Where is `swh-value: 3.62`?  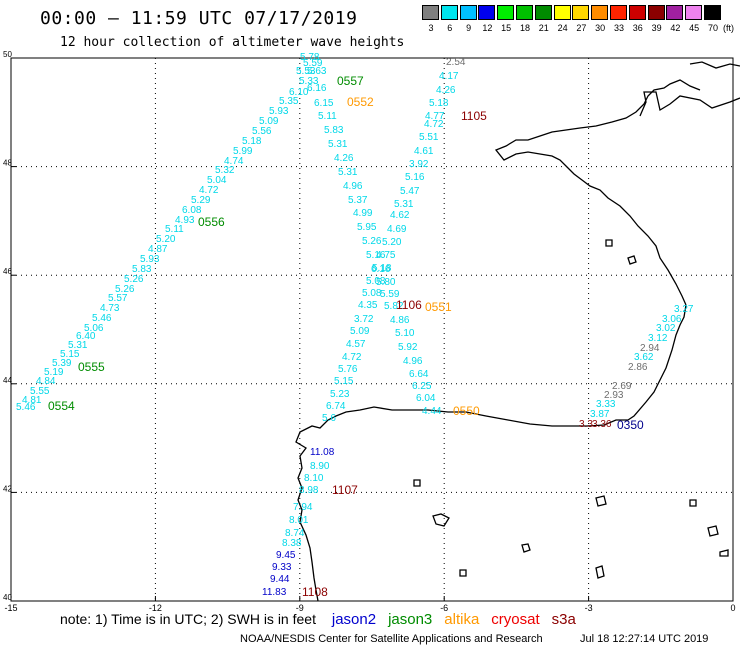 swh-value: 3.62 is located at coordinates (644, 357).